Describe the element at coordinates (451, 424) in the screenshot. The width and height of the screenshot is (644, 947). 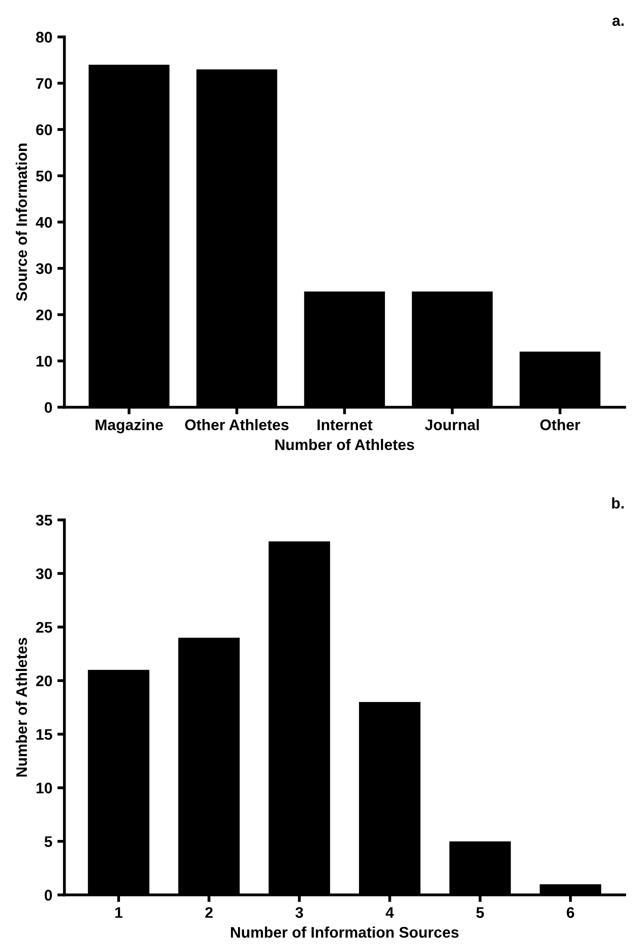
I see `x-tick-label: Journal` at that location.